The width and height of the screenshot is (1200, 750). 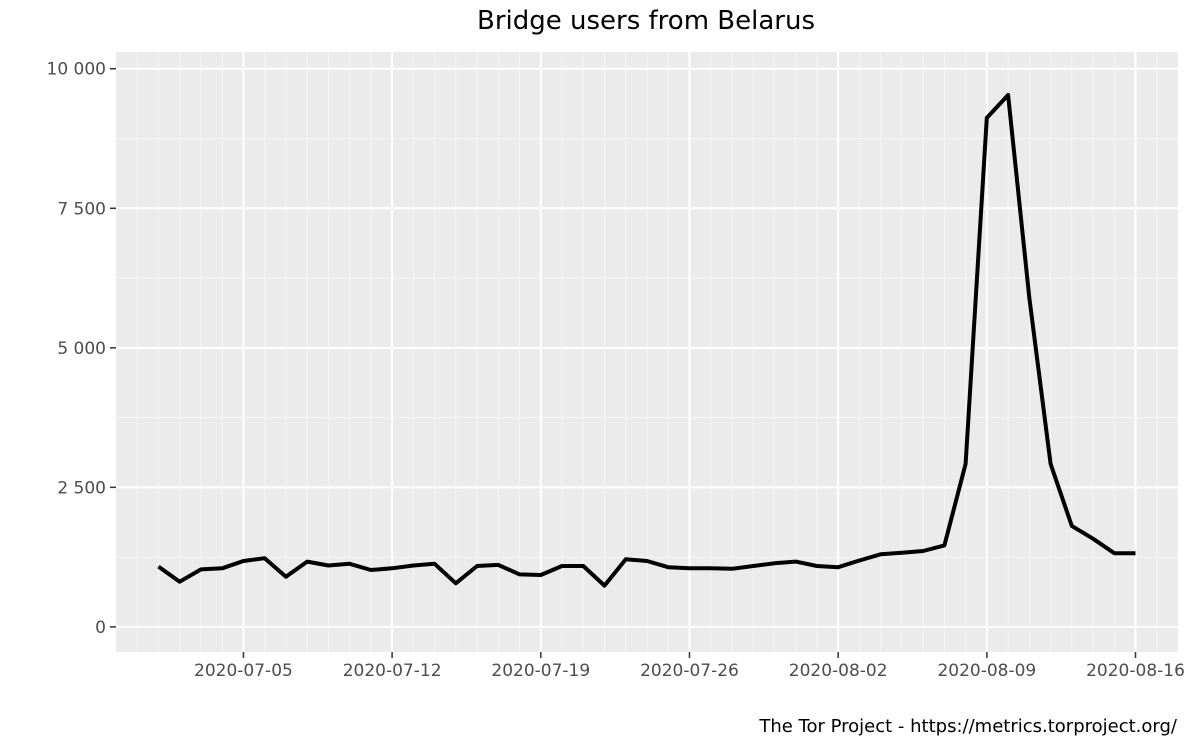 I want to click on y-tick-label: 5 000, so click(x=81, y=349).